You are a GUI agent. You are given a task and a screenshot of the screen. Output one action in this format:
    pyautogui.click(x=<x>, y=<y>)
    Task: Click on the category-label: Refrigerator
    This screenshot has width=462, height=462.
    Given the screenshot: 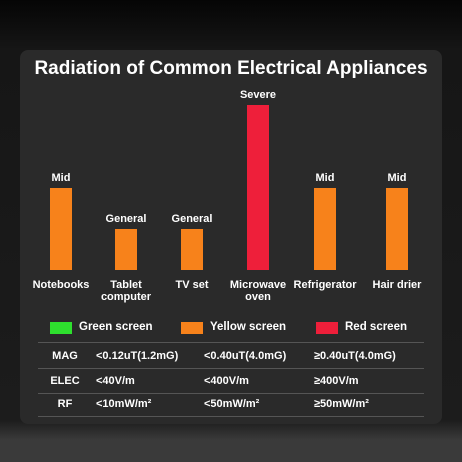 What is the action you would take?
    pyautogui.click(x=325, y=285)
    